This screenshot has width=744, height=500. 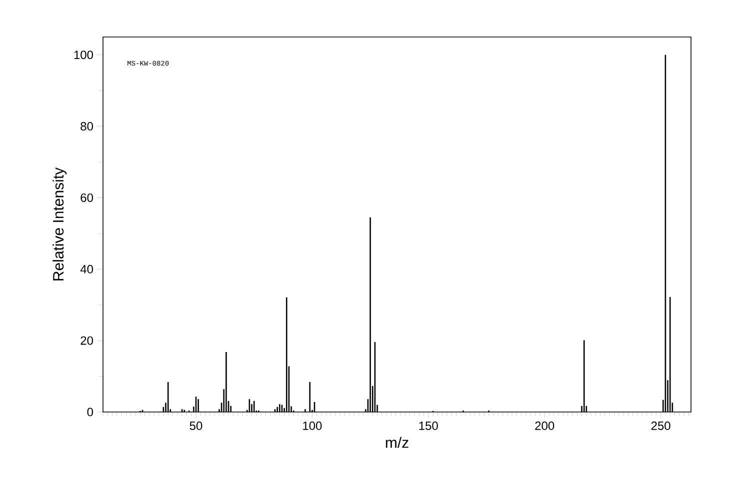 What do you see at coordinates (544, 426) in the screenshot?
I see `x-tick-label: 200` at bounding box center [544, 426].